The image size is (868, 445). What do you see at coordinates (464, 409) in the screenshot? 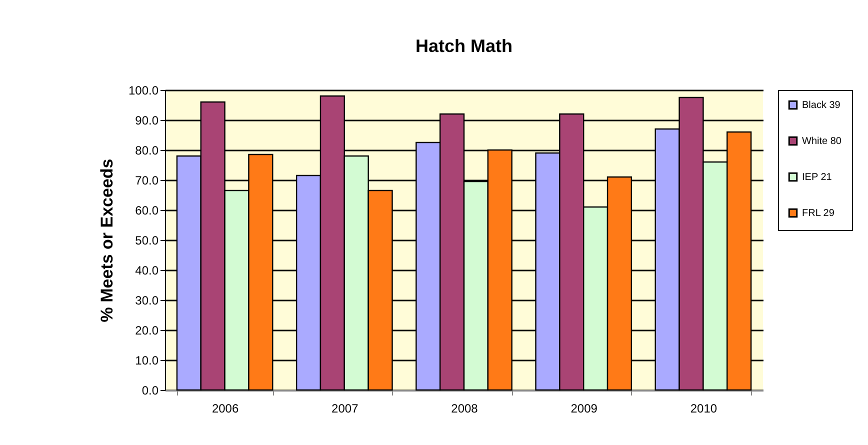
I see `x-tick-label: 2008` at bounding box center [464, 409].